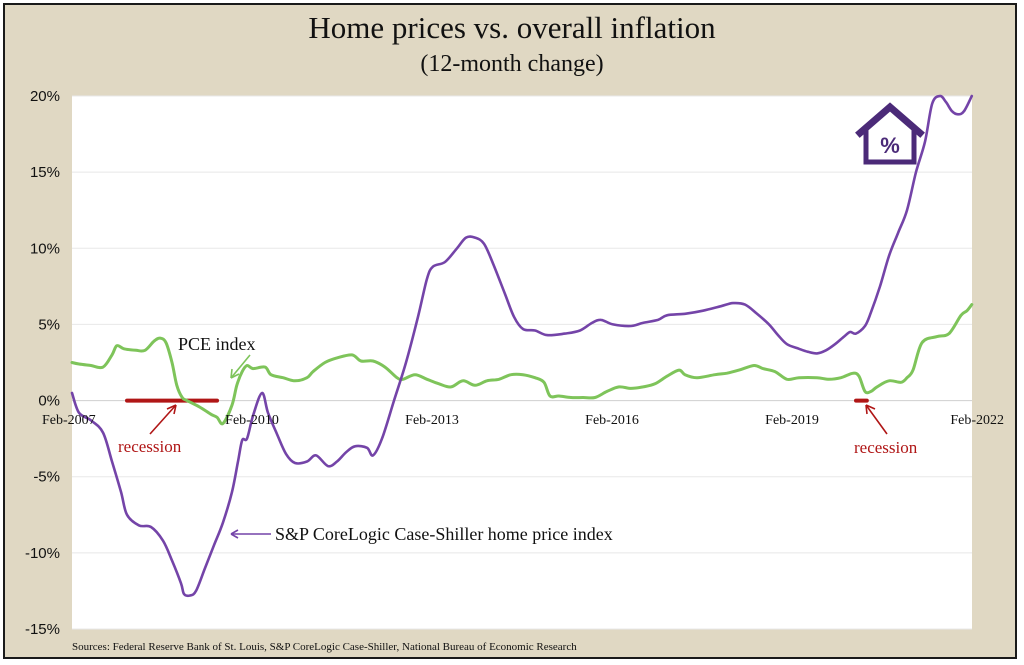 The height and width of the screenshot is (665, 1024). Describe the element at coordinates (612, 420) in the screenshot. I see `x-tick-label: Feb-2016` at that location.